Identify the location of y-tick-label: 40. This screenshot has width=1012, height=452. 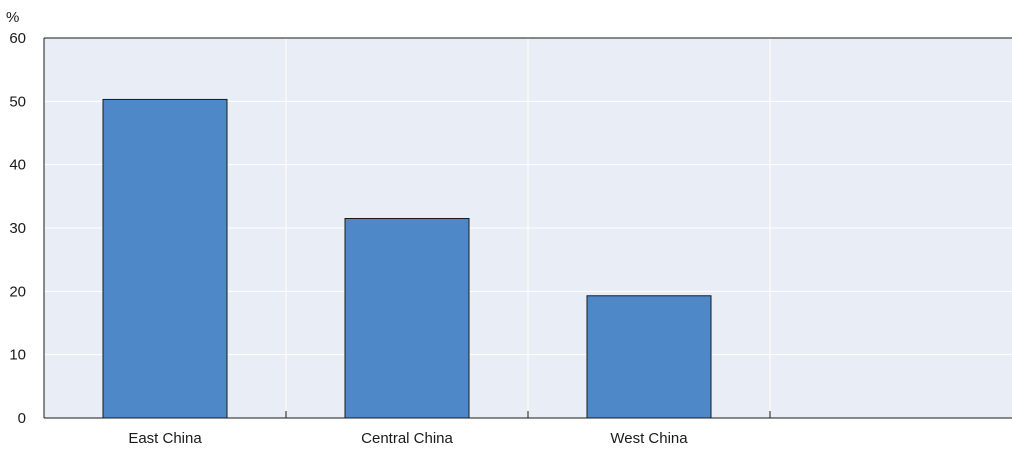
(17, 165).